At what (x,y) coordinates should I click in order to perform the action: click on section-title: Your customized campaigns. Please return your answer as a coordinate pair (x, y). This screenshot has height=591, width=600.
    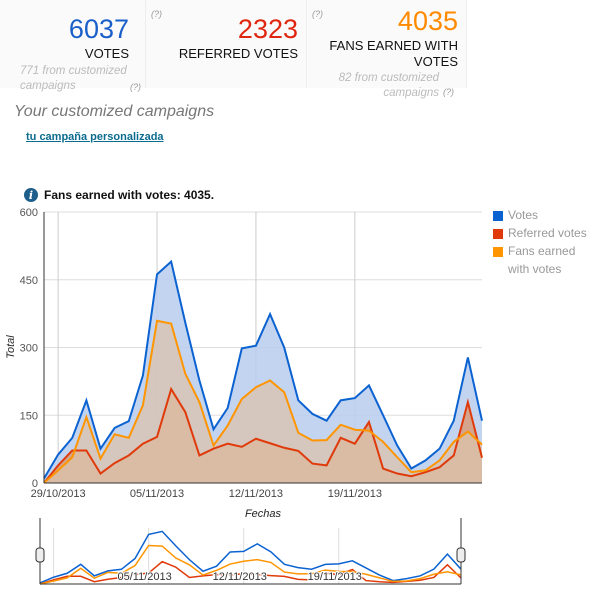
    Looking at the image, I should click on (114, 111).